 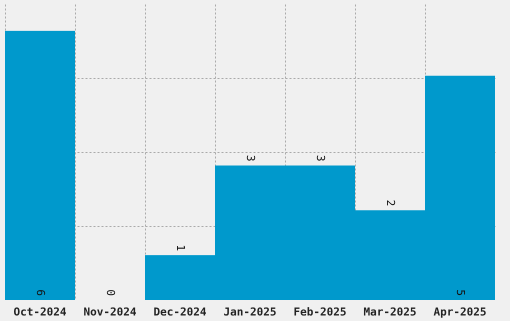 I want to click on x-tick-label: Jan-2025, so click(x=250, y=312).